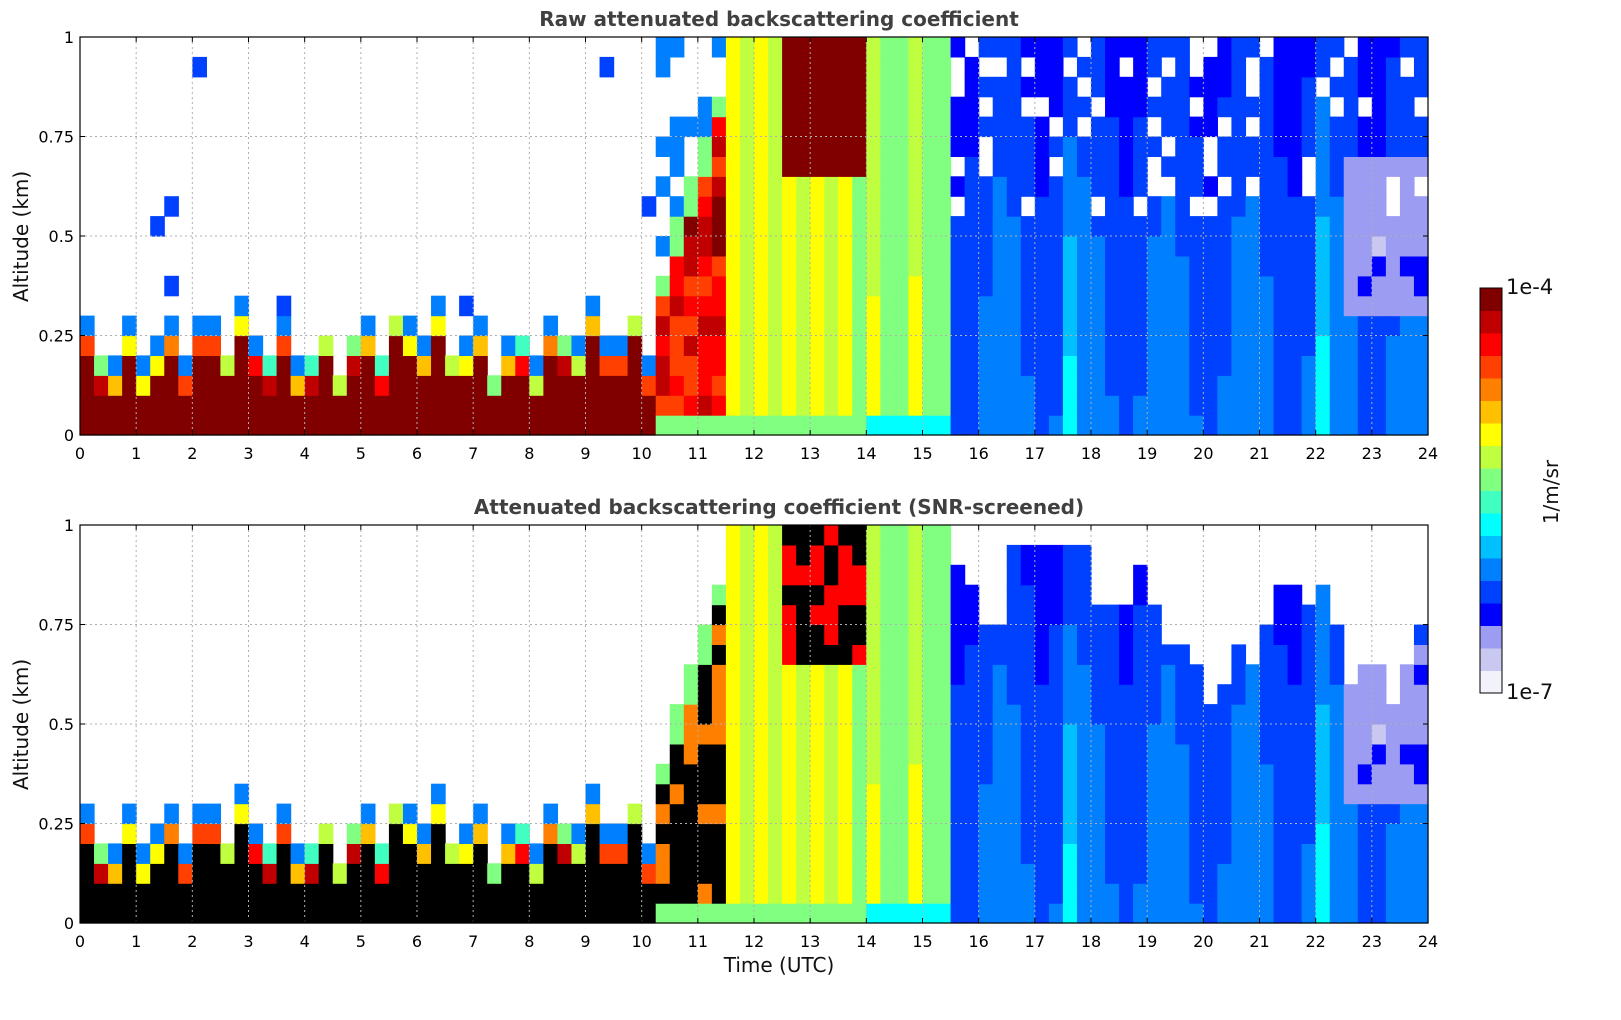 The height and width of the screenshot is (1020, 1621). Describe the element at coordinates (473, 453) in the screenshot. I see `x-tick-label: 7` at that location.